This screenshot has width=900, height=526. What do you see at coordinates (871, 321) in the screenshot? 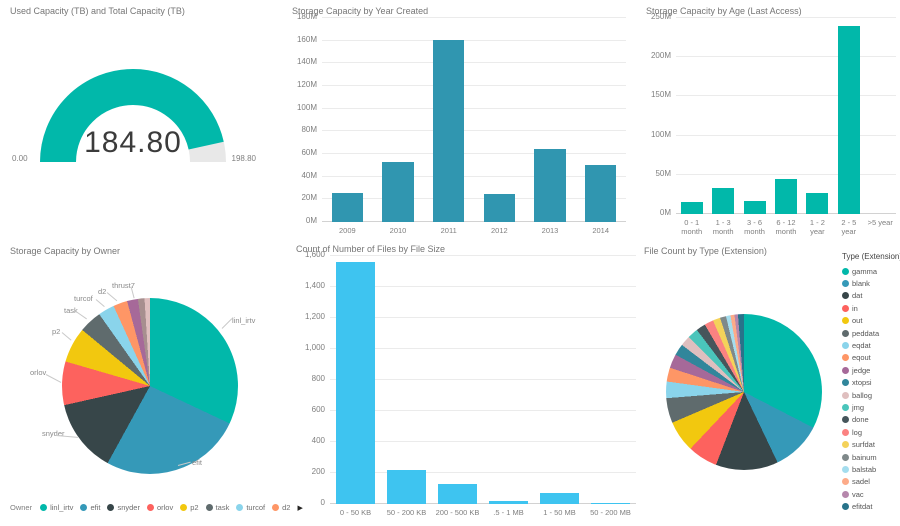
I see `legend-item-out: out` at bounding box center [871, 321].